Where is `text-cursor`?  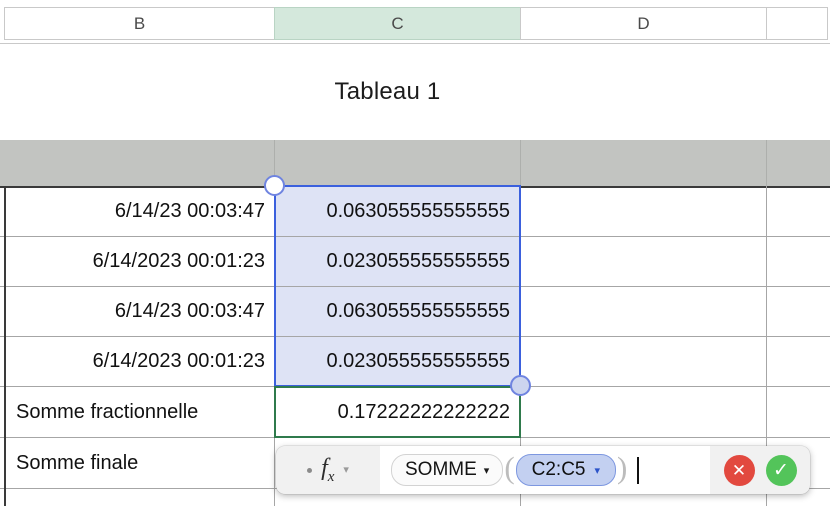 text-cursor is located at coordinates (638, 470).